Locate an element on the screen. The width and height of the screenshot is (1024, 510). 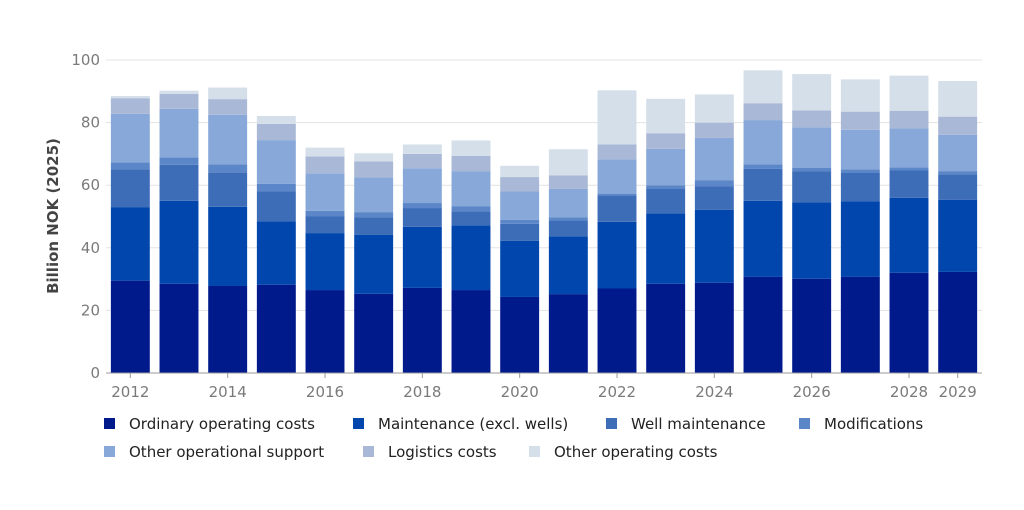
bar-segment-2019-s1 is located at coordinates (471, 258).